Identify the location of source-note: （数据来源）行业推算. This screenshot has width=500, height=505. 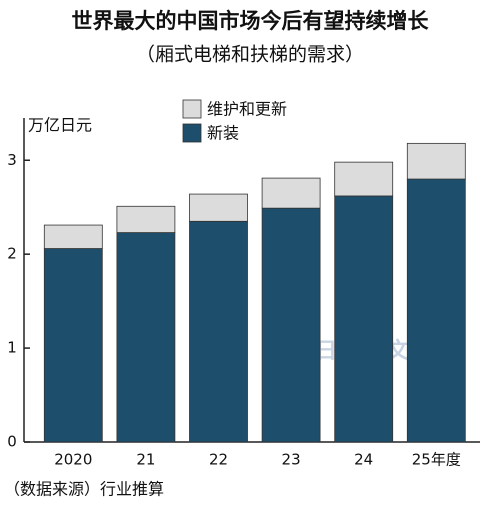
(84, 489).